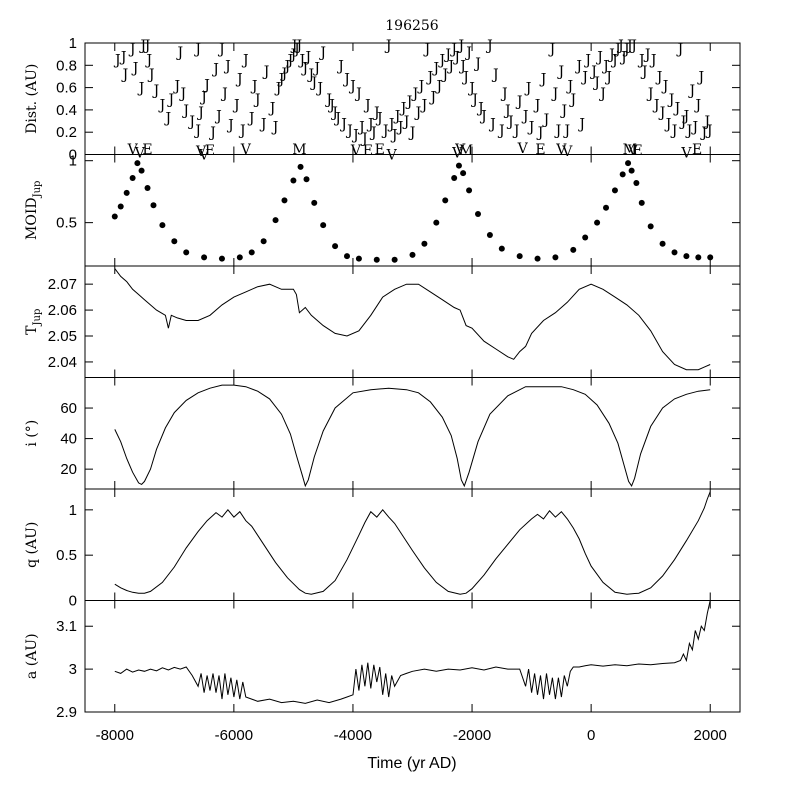 This screenshot has width=797, height=797. What do you see at coordinates (234, 735) in the screenshot?
I see `xtick-label: -6000` at bounding box center [234, 735].